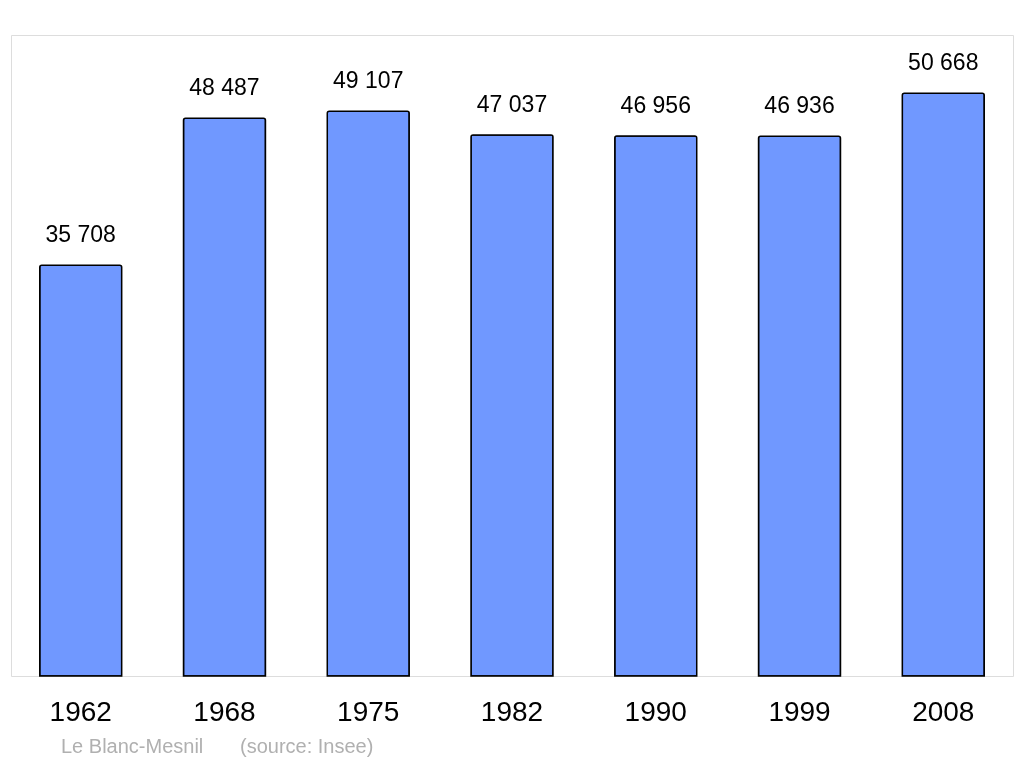 The height and width of the screenshot is (765, 1024). What do you see at coordinates (799, 711) in the screenshot?
I see `x-tick-label: 1999` at bounding box center [799, 711].